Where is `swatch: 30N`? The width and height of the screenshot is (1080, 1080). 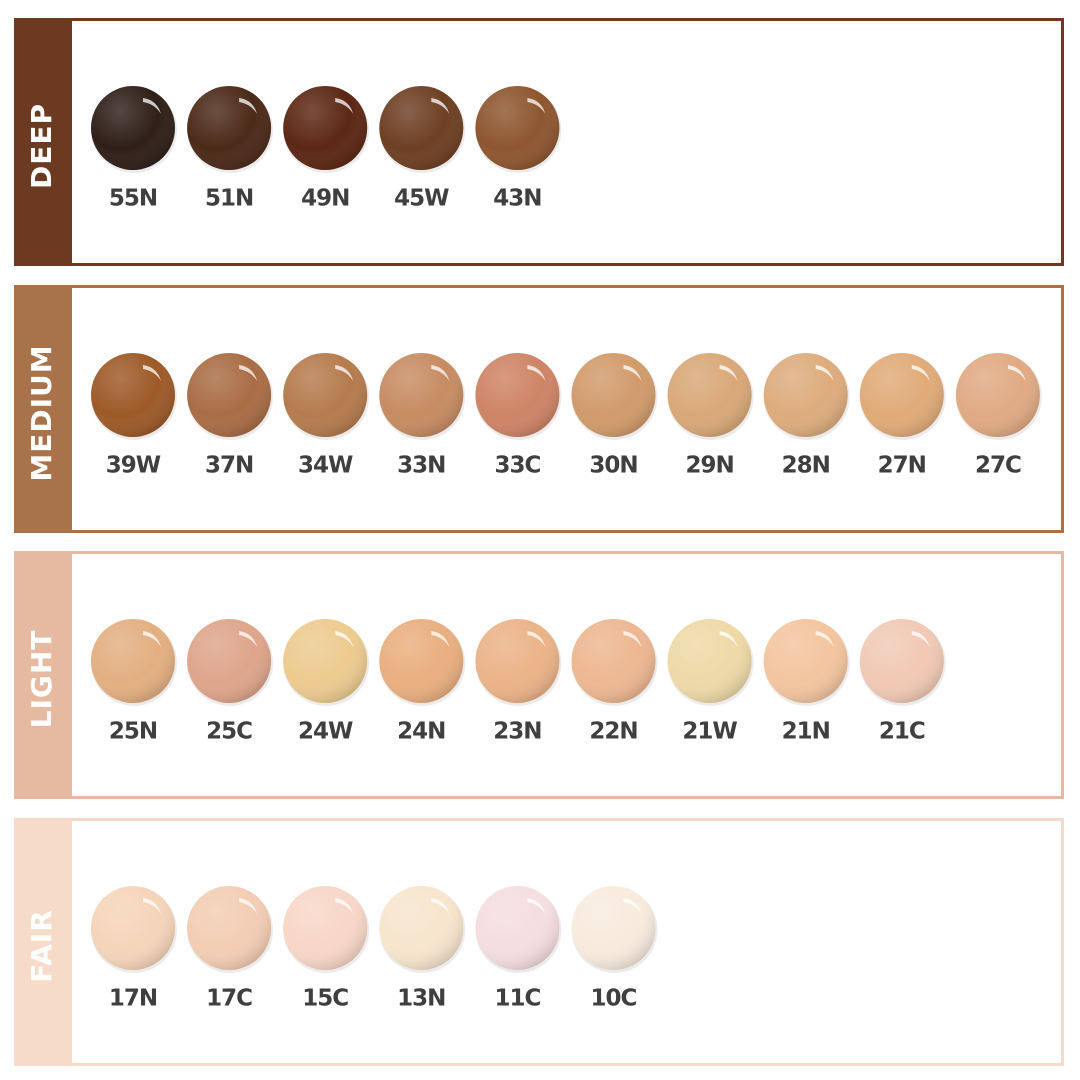
swatch: 30N is located at coordinates (614, 416).